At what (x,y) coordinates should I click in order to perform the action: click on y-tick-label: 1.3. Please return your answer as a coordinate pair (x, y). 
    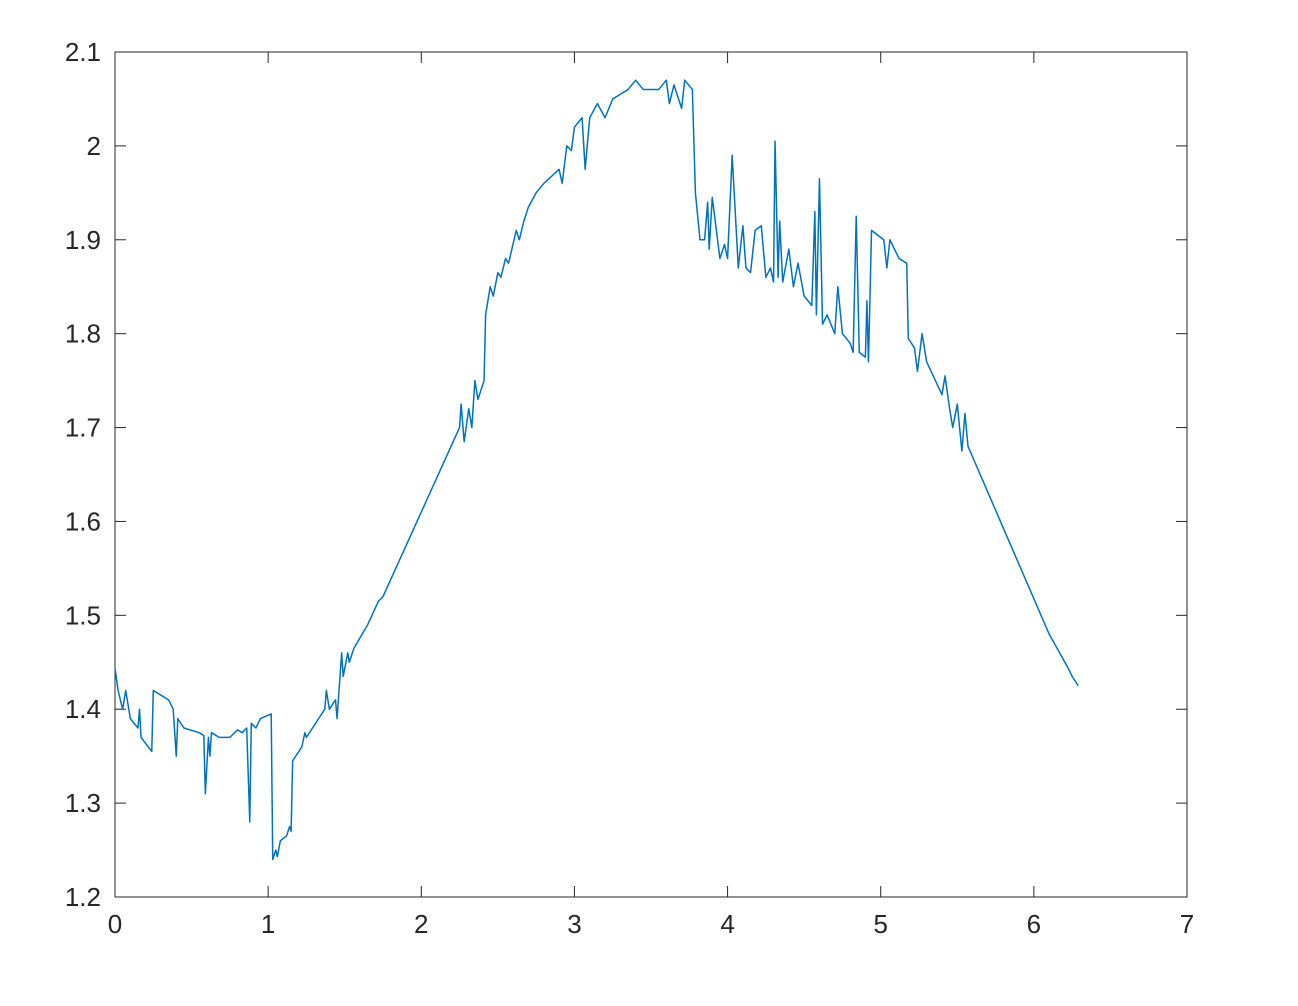
    Looking at the image, I should click on (83, 803).